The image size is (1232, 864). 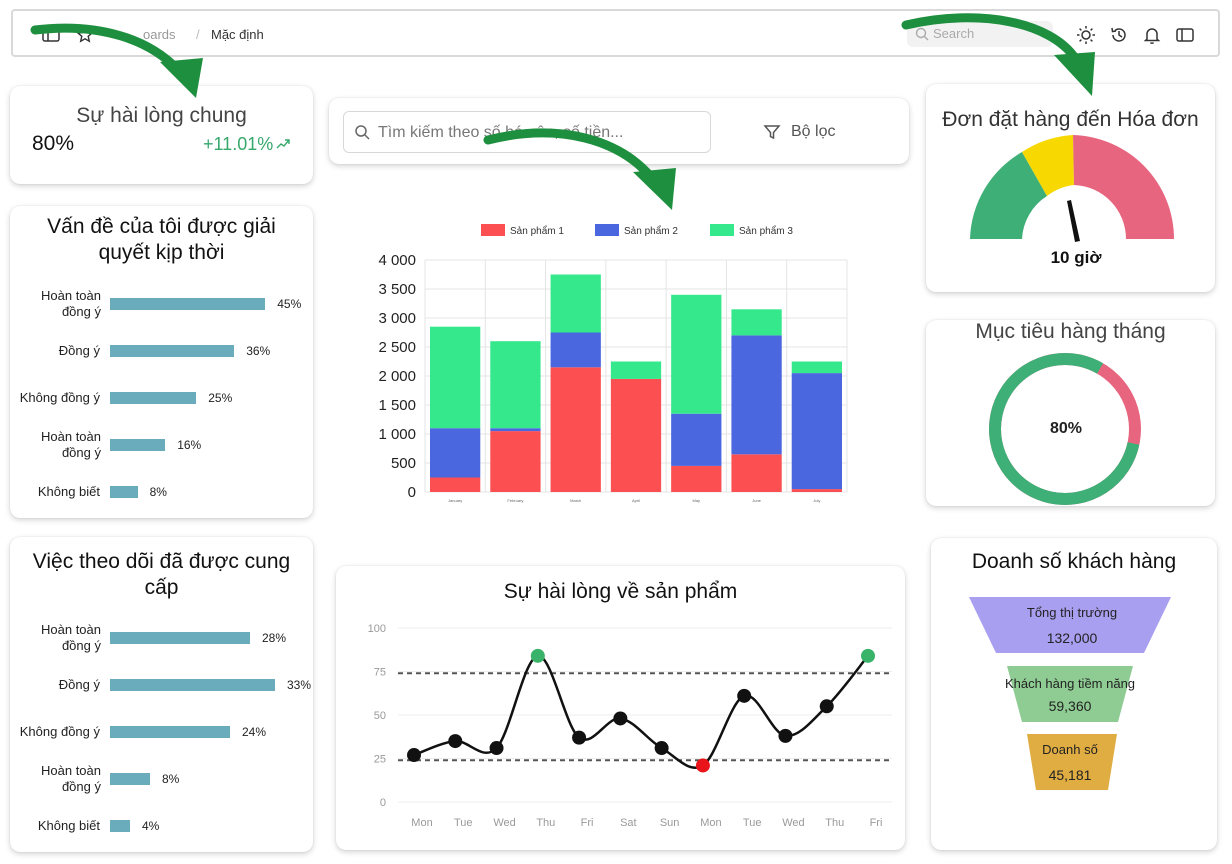 What do you see at coordinates (161, 642) in the screenshot?
I see `survey-row: Hoàn toàn đồng ý 28%` at bounding box center [161, 642].